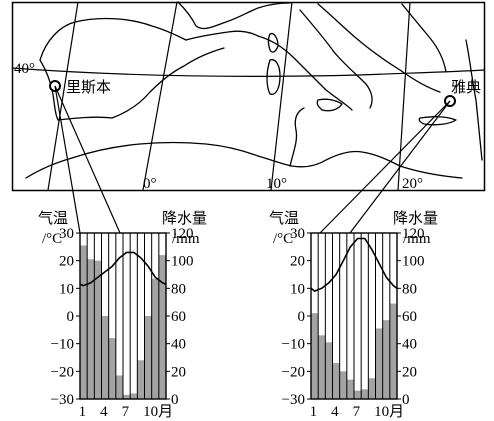  Describe the element at coordinates (466, 87) in the screenshot. I see `city-label-athens: 雅典` at that location.